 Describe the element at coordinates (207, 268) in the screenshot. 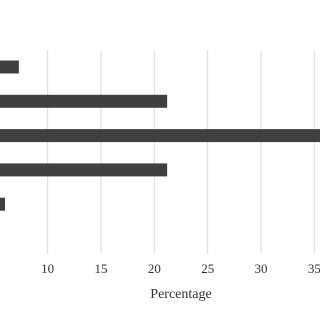

I see `x-tick-label: 25` at that location.